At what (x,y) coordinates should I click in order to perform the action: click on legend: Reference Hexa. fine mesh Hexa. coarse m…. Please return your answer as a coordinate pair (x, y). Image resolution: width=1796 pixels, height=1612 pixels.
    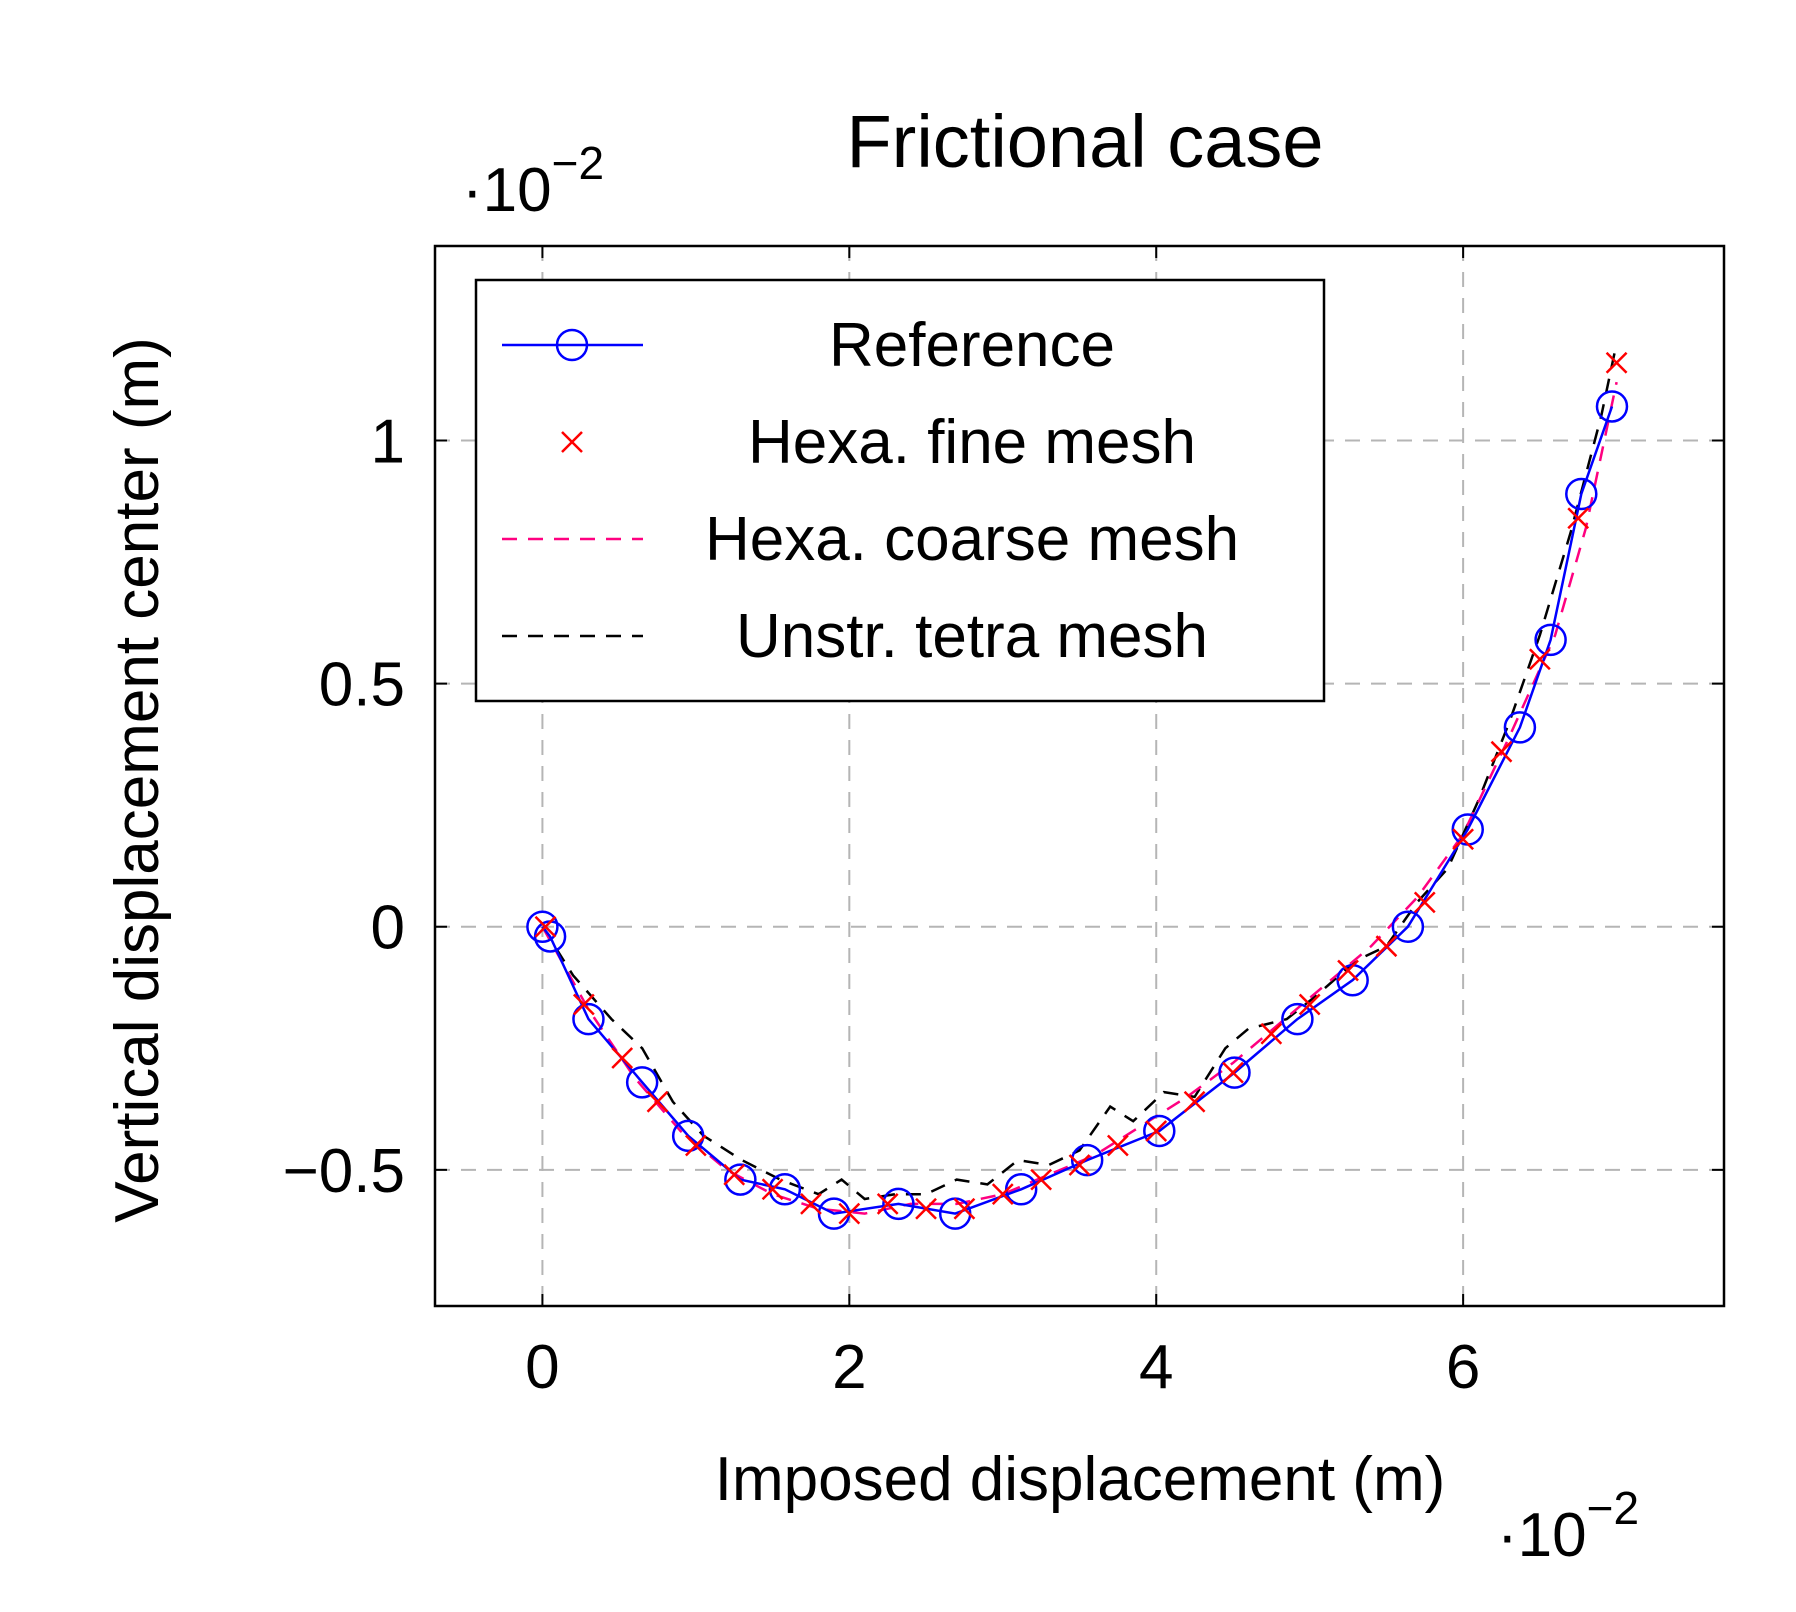
    Looking at the image, I should click on (900, 490).